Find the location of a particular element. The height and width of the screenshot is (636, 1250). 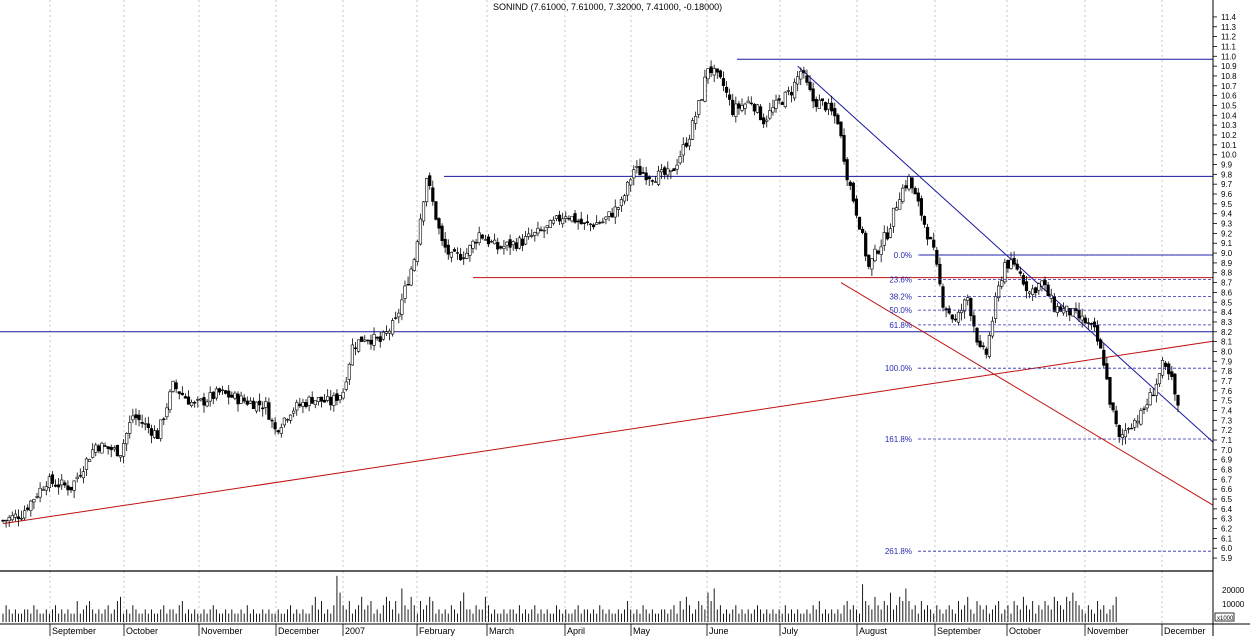

price-tick-label: 10.5 is located at coordinates (1229, 105).